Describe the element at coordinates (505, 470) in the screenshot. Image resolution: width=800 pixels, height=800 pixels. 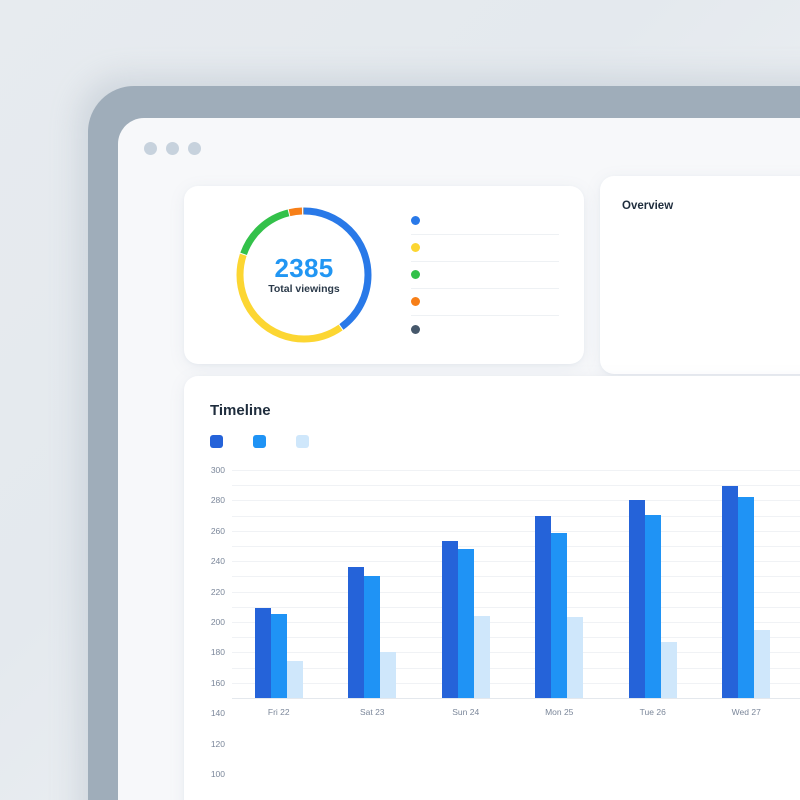
I see `chart-gridline: 300` at that location.